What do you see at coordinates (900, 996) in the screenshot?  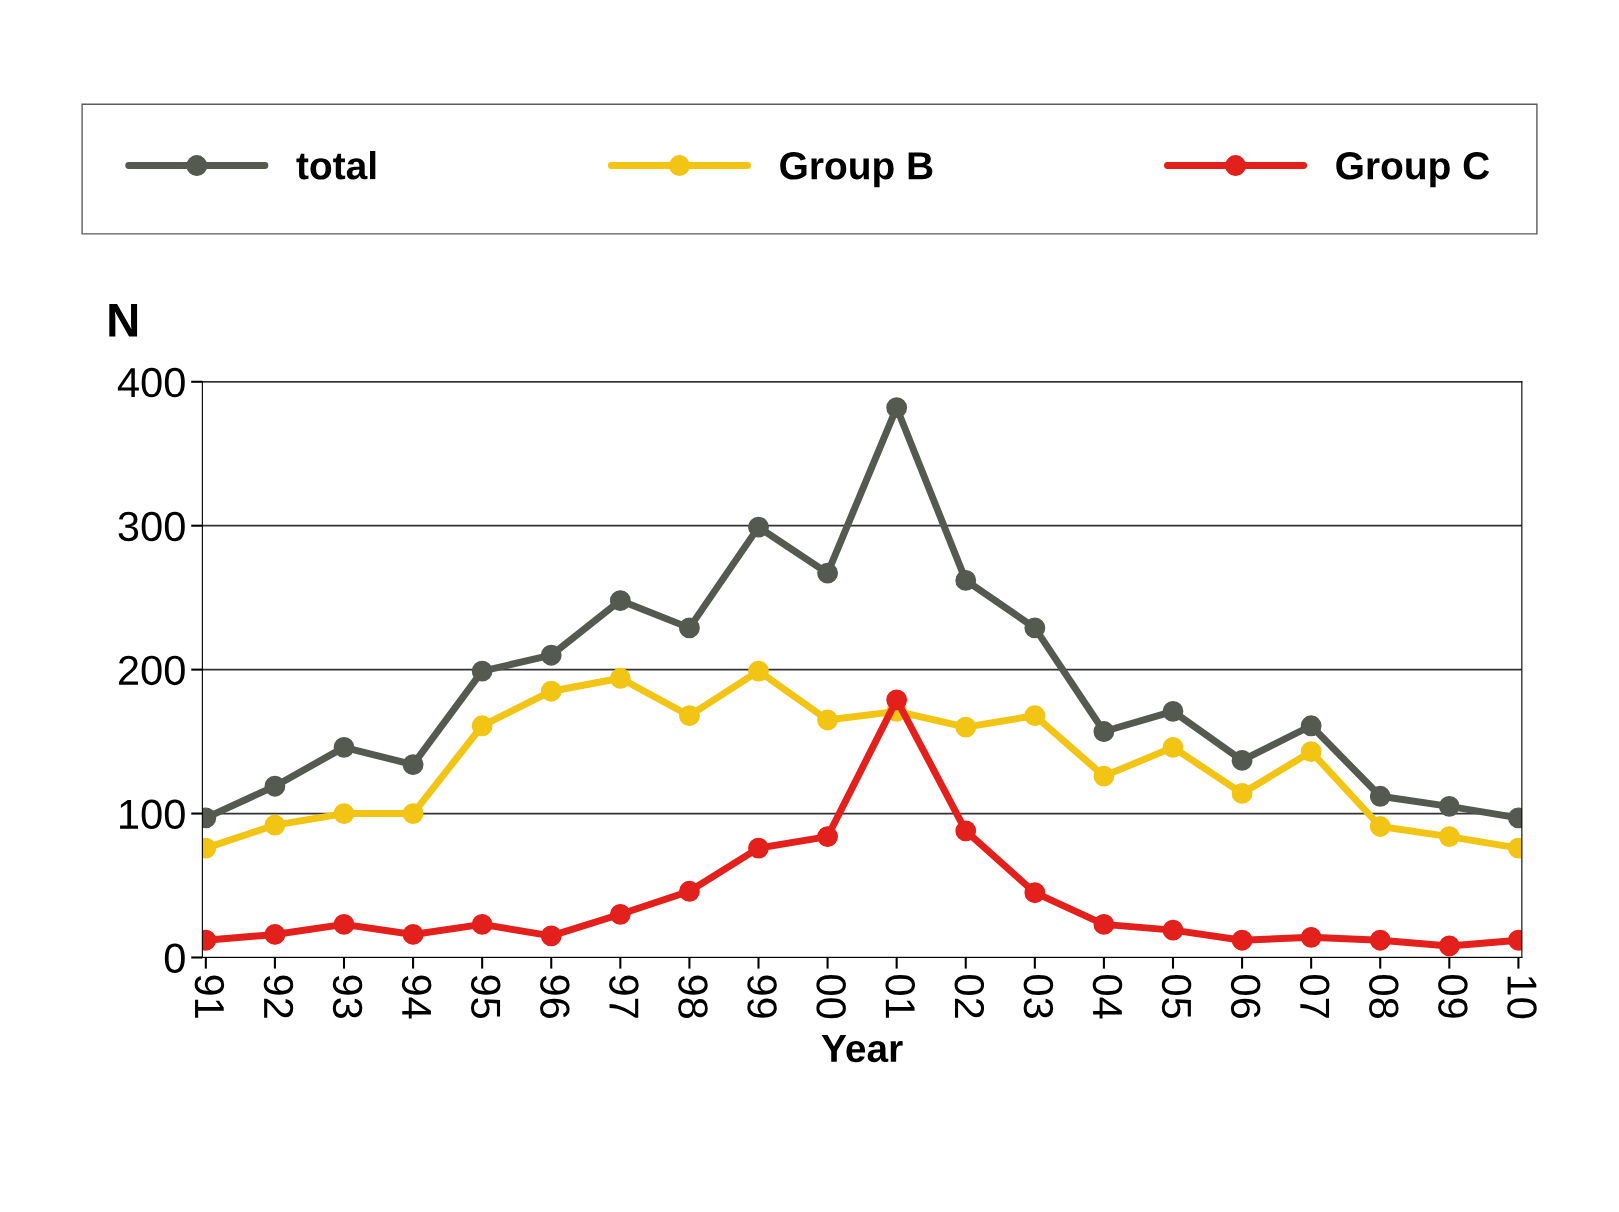 I see `x-tick-label: 01` at bounding box center [900, 996].